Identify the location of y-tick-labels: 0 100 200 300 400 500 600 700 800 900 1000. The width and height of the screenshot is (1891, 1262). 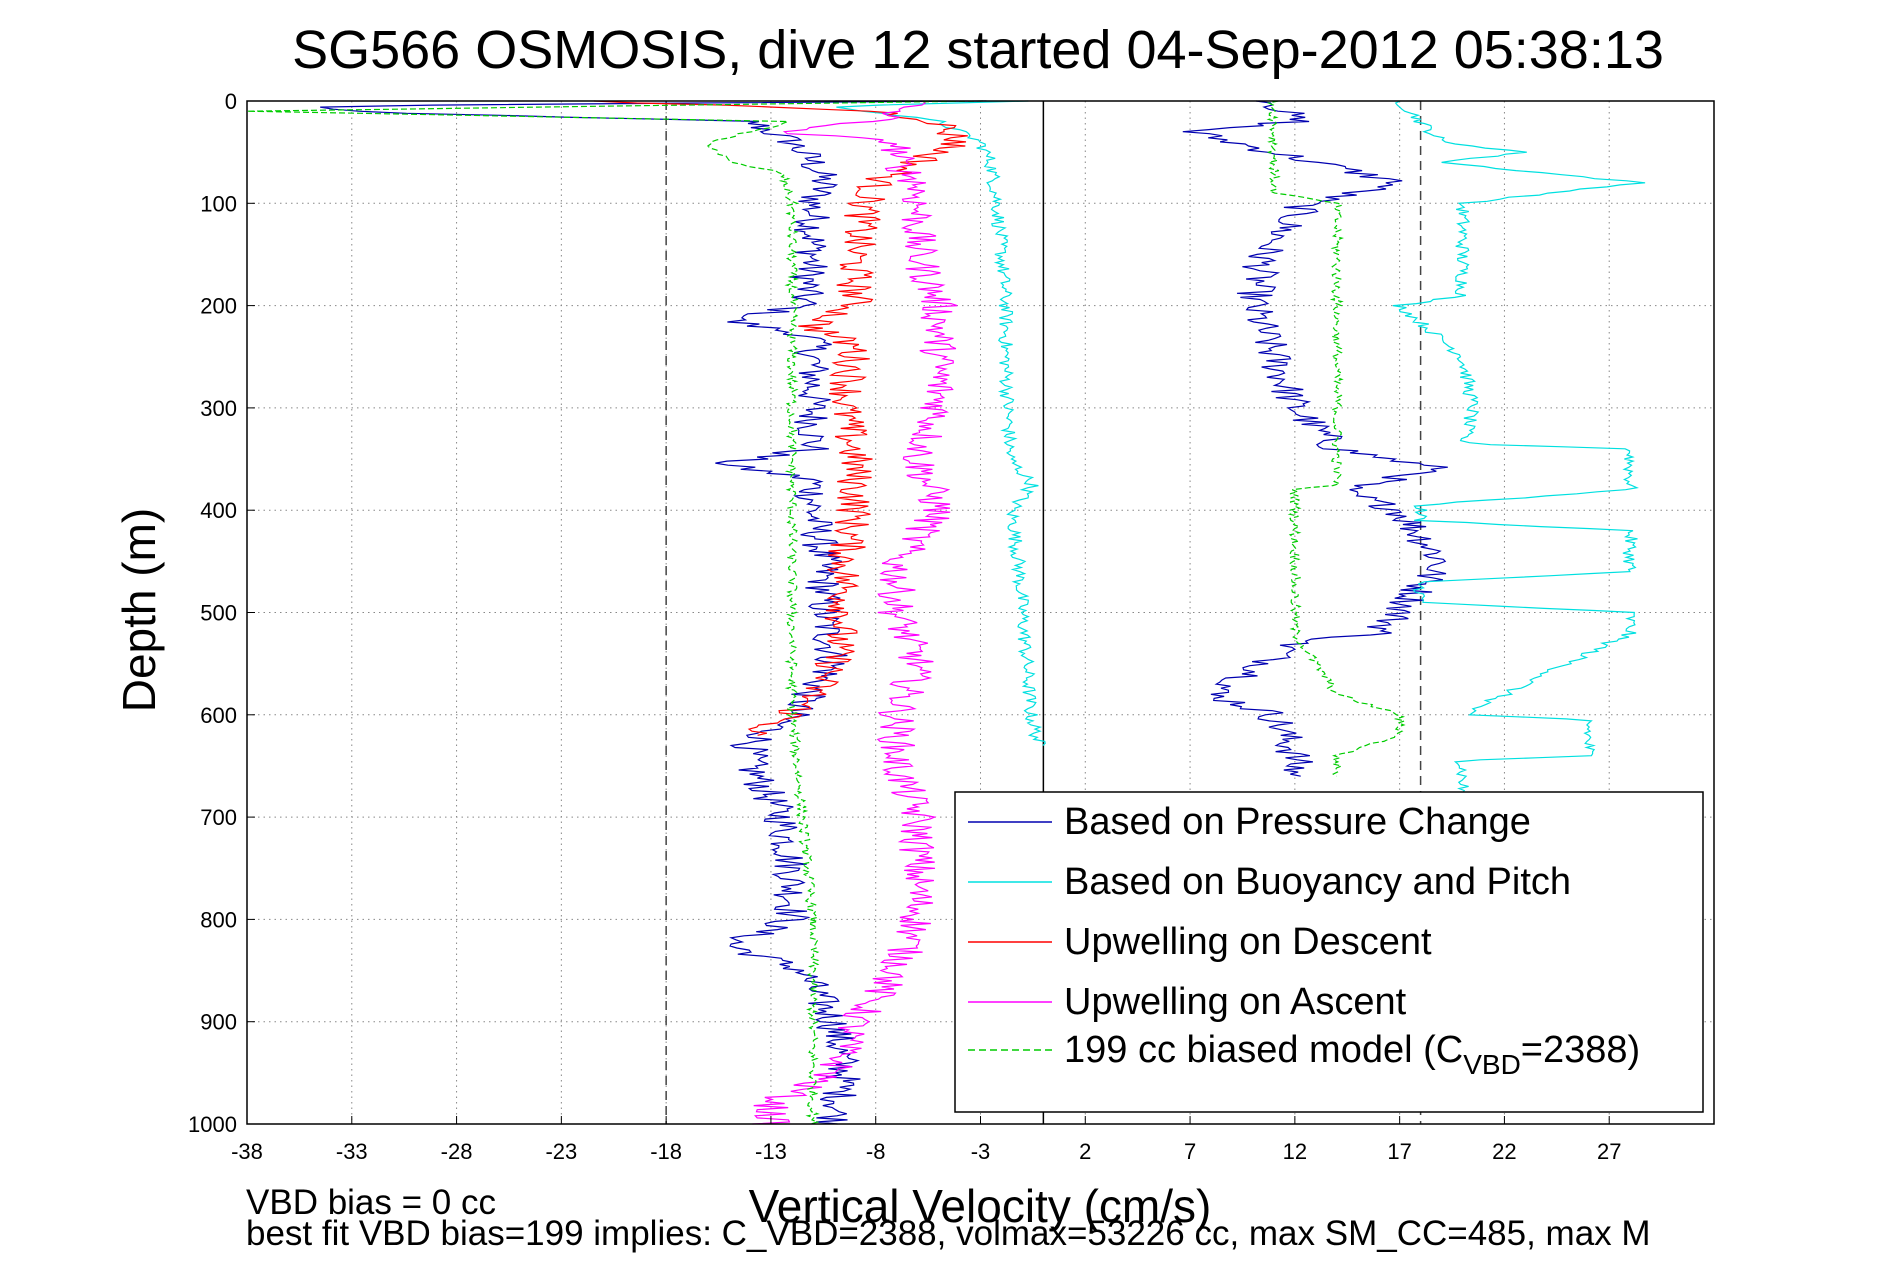
(221, 613).